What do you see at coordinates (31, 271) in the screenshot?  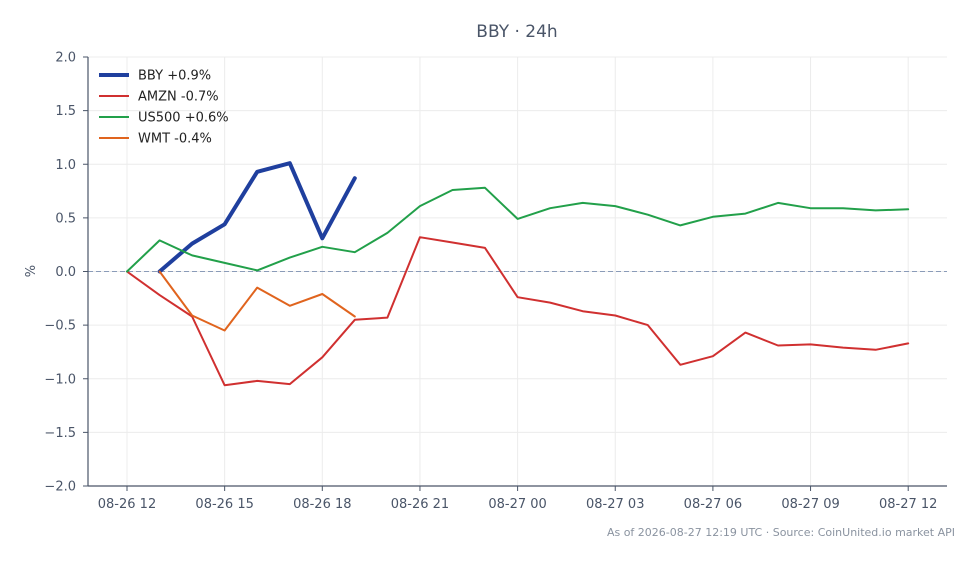 I see `y-axis-label: %` at bounding box center [31, 271].